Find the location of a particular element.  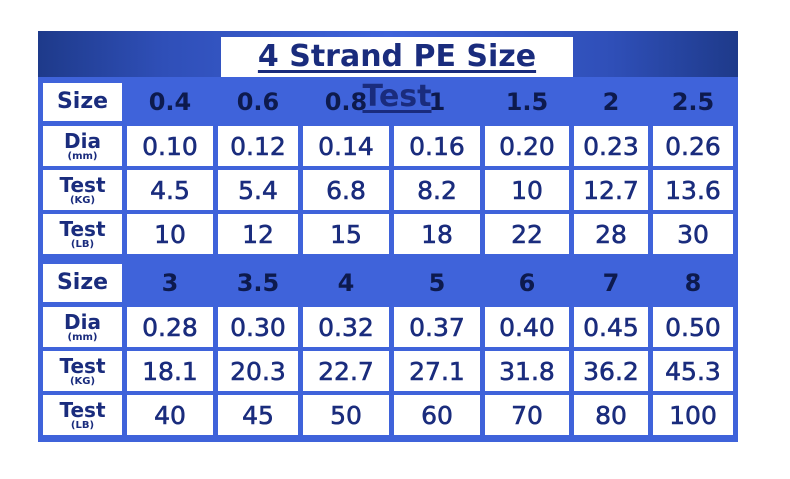

test-lb-row-cell: 70 is located at coordinates (527, 415).